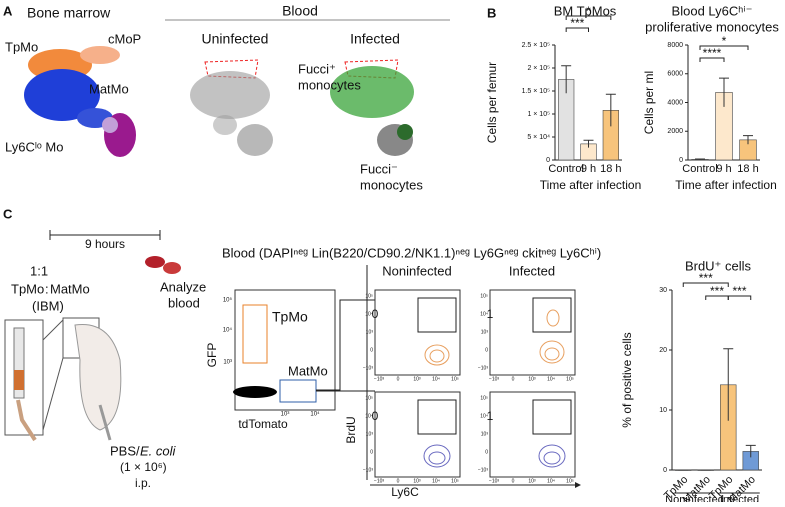 This screenshot has width=785, height=507. I want to click on axis-label: % of positive cells, so click(627, 379).